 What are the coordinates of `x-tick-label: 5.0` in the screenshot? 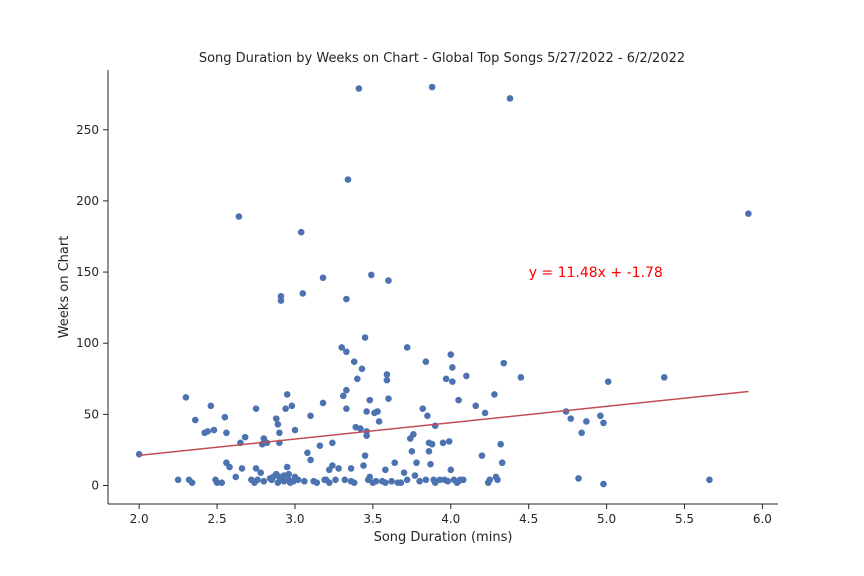 It's located at (606, 519).